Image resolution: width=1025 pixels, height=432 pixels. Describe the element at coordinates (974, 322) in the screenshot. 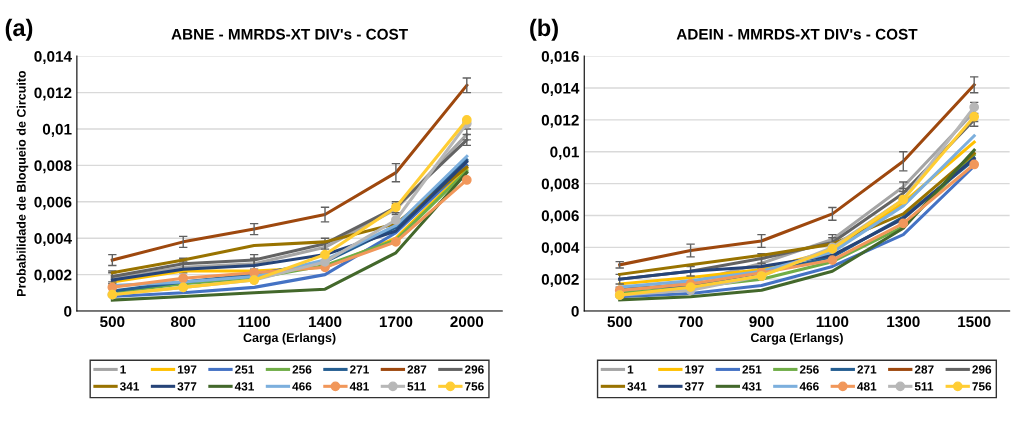

I see `x-tick-label: 1500` at that location.